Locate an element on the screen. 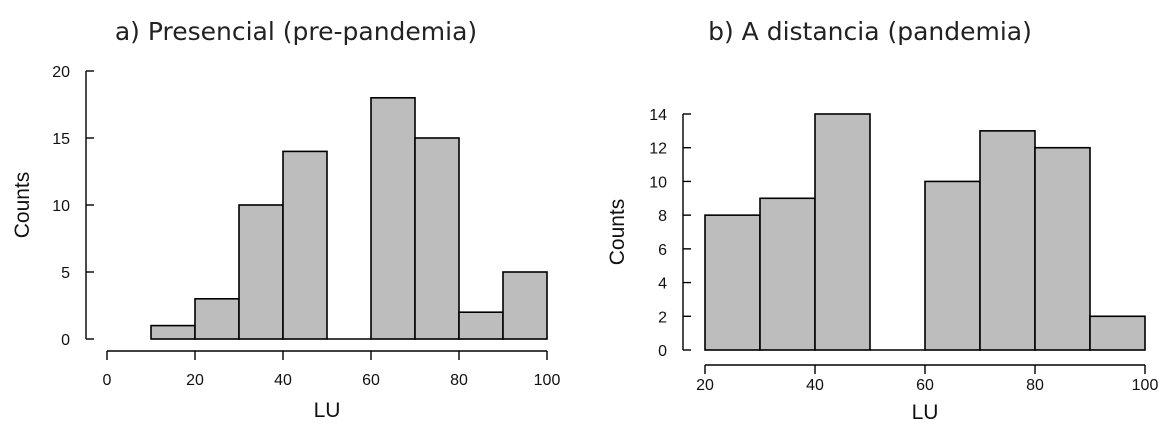 Image resolution: width=1162 pixels, height=424 pixels. y-tick-label: 6 is located at coordinates (662, 250).